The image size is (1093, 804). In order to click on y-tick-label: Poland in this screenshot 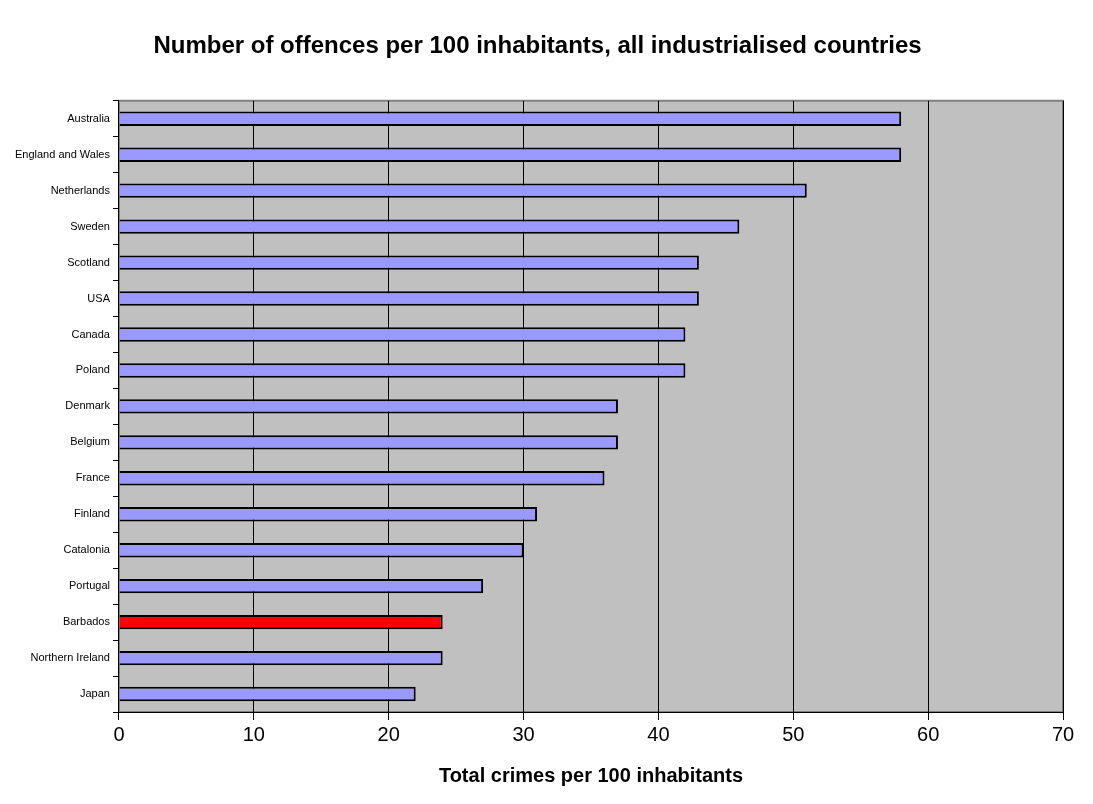, I will do `click(92, 369)`.